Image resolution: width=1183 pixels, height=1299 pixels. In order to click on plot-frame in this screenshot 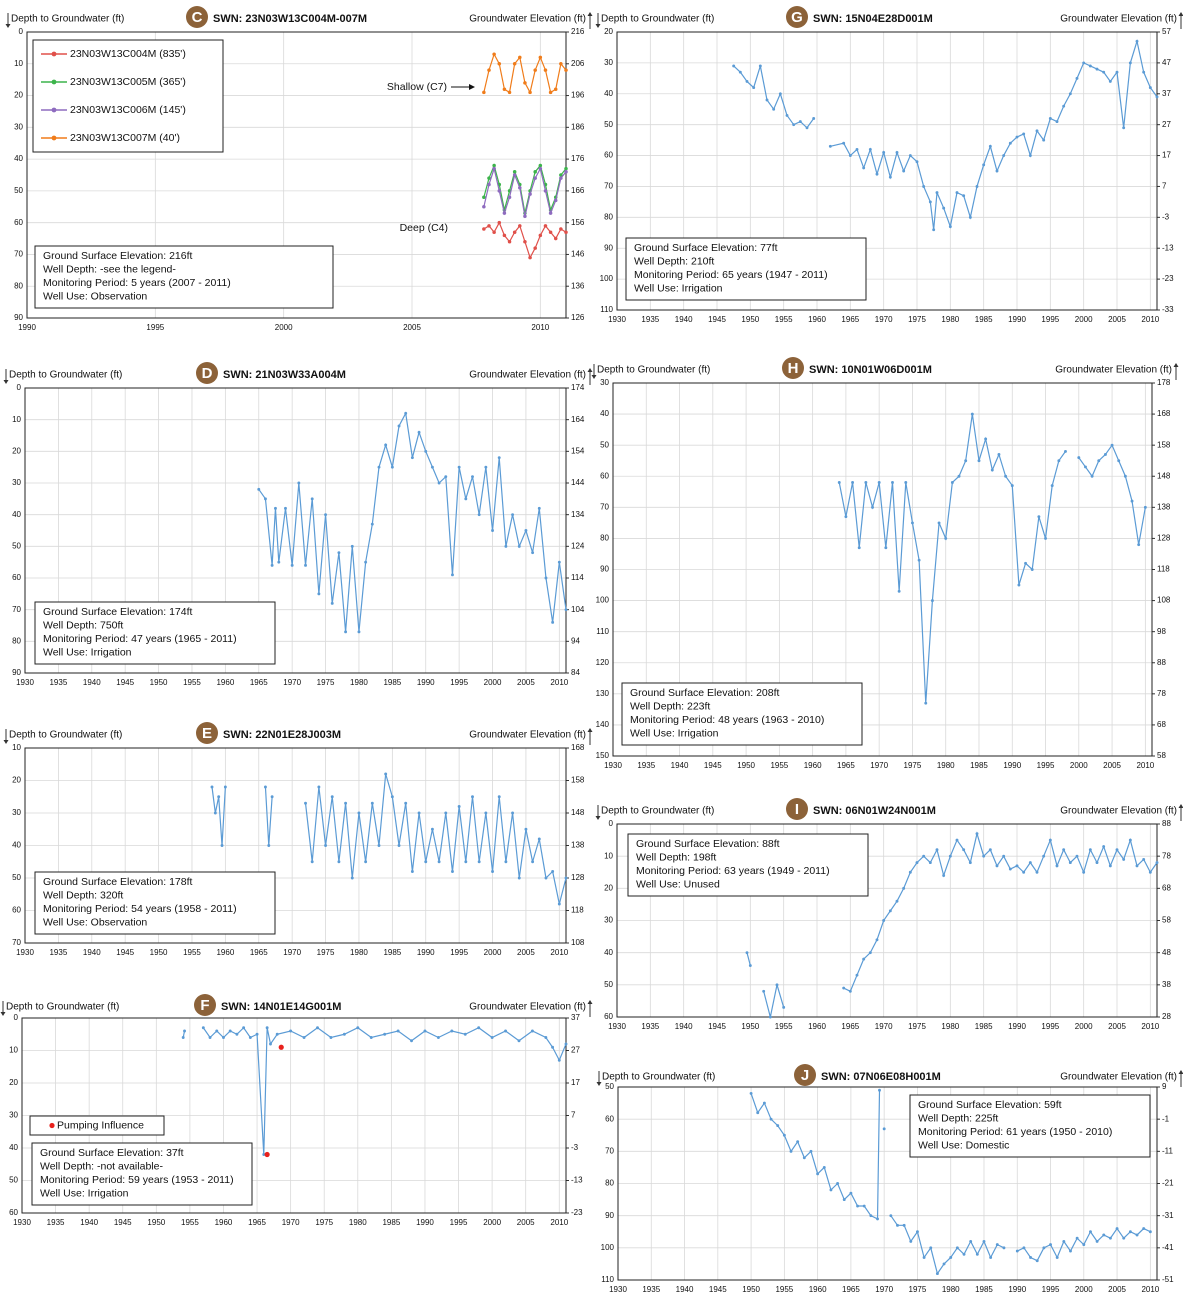, I will do `click(882, 569)`.